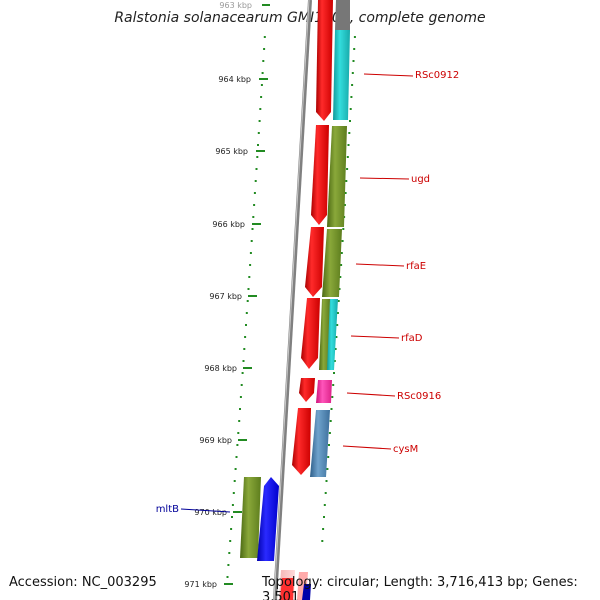 This screenshot has width=600, height=600. I want to click on ruler-label-970: 970 kbp, so click(210, 512).